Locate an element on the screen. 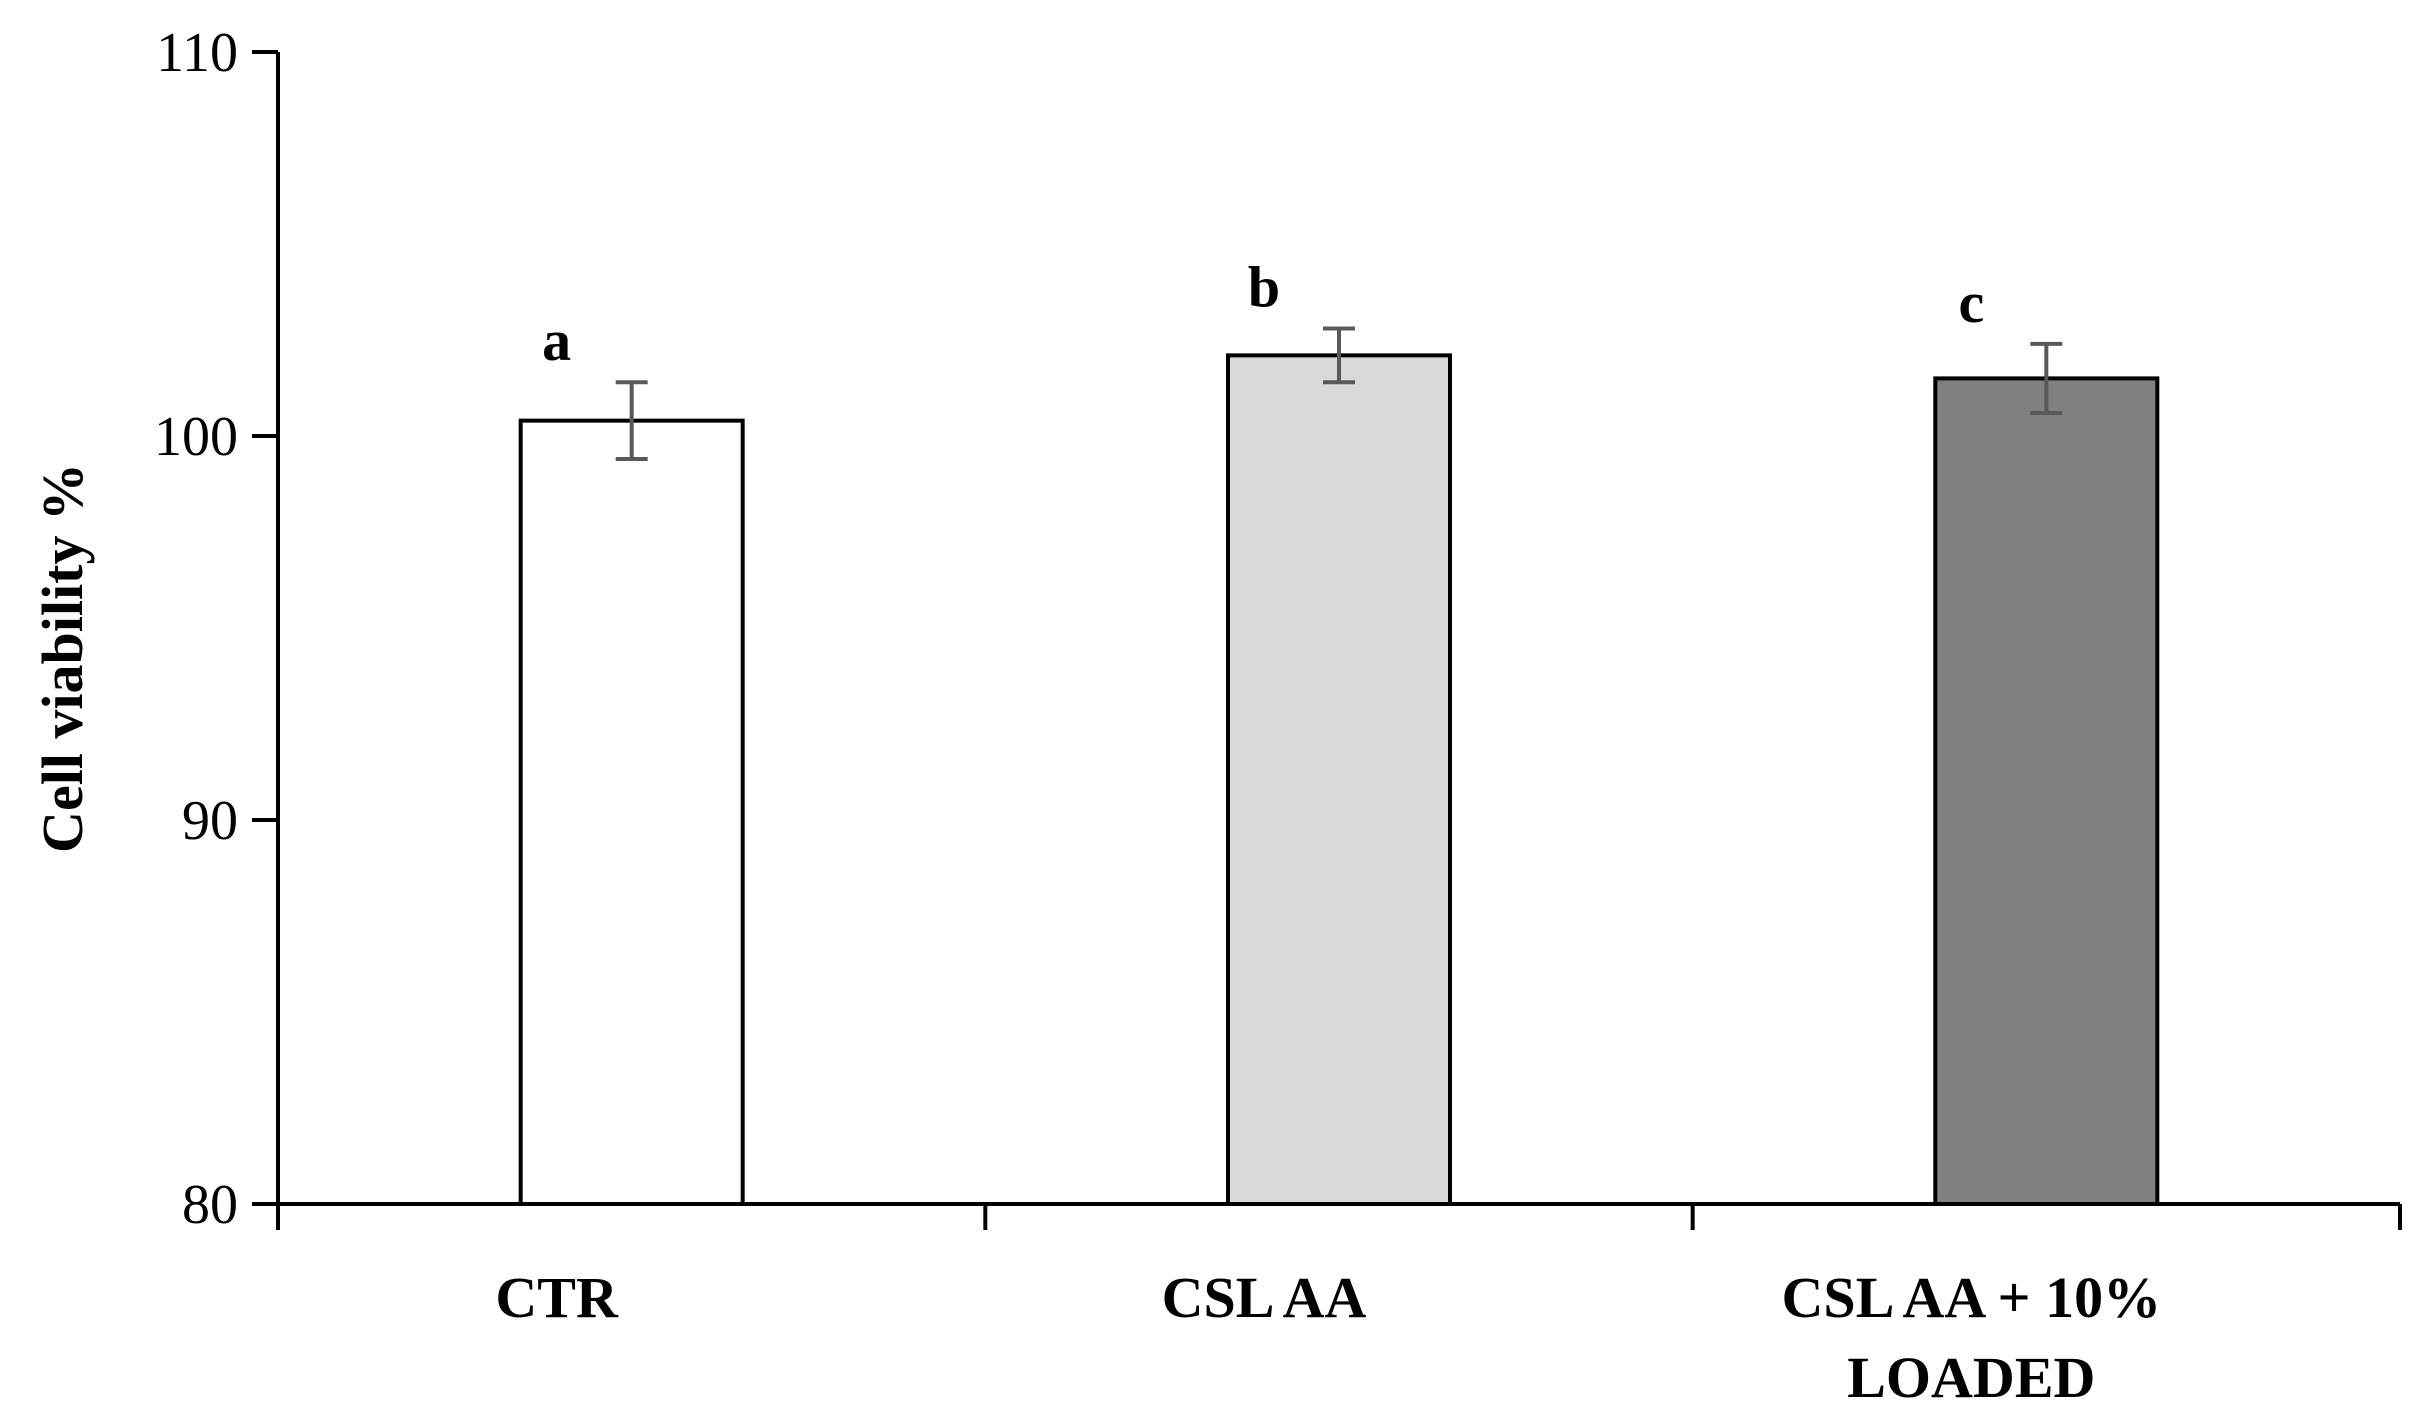 Image resolution: width=2418 pixels, height=1419 pixels. y-tick-label: 100 is located at coordinates (196, 437).